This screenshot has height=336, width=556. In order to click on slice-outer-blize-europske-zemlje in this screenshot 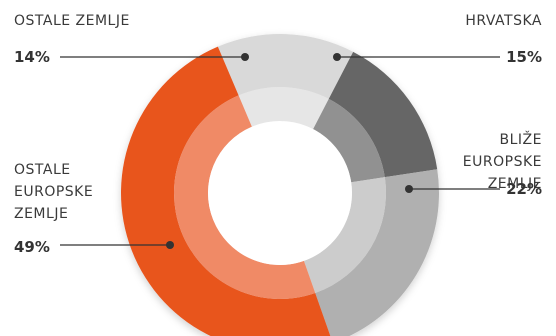, I will do `click(377, 252)`.